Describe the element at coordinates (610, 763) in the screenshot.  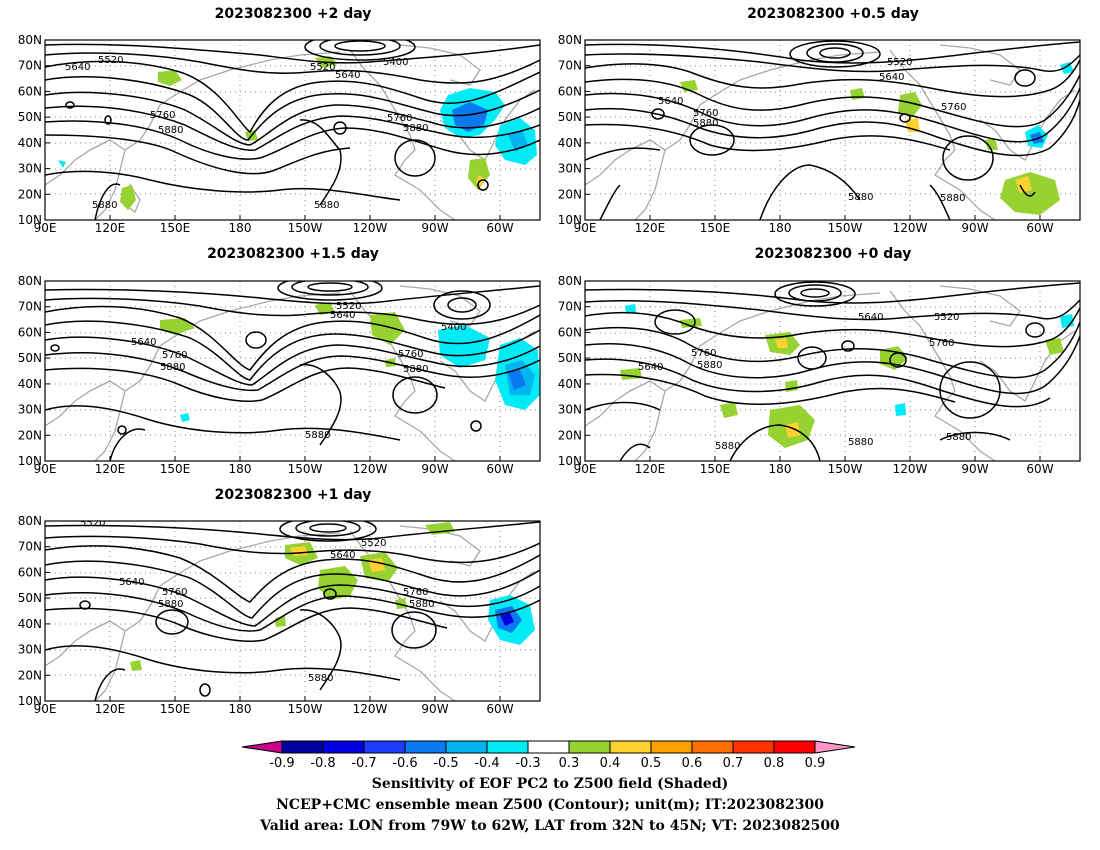
I see `colorbar-label: 0.4` at that location.